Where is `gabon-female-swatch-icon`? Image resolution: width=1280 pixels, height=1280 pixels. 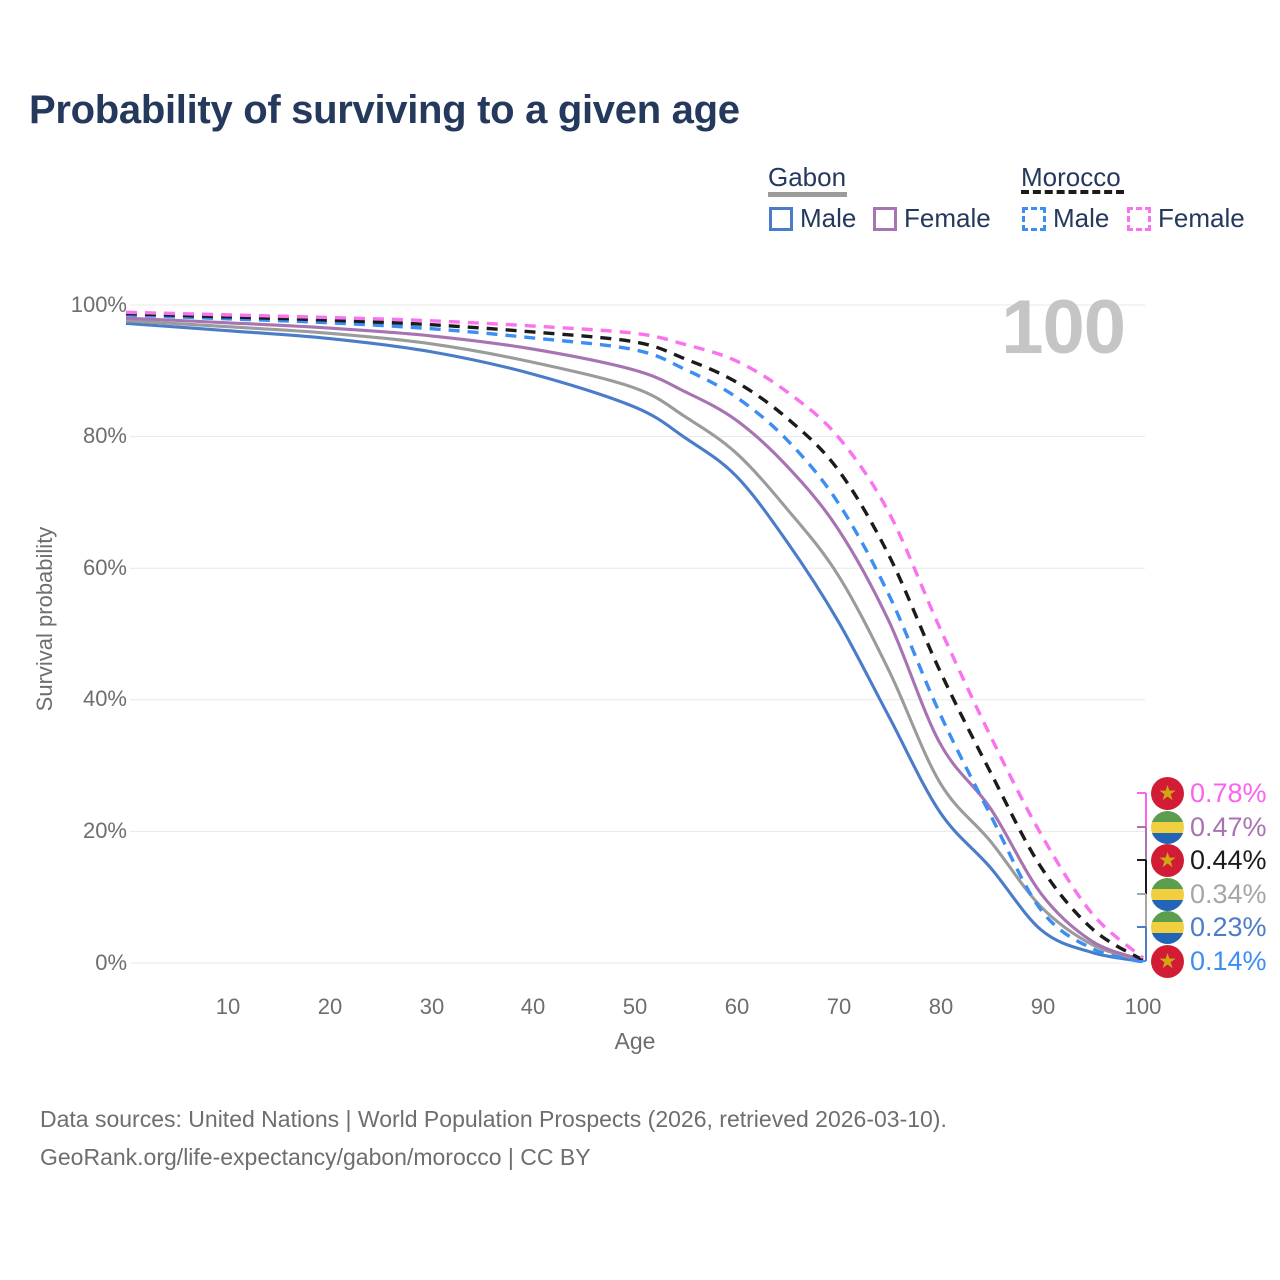
gabon-female-swatch-icon is located at coordinates (885, 218).